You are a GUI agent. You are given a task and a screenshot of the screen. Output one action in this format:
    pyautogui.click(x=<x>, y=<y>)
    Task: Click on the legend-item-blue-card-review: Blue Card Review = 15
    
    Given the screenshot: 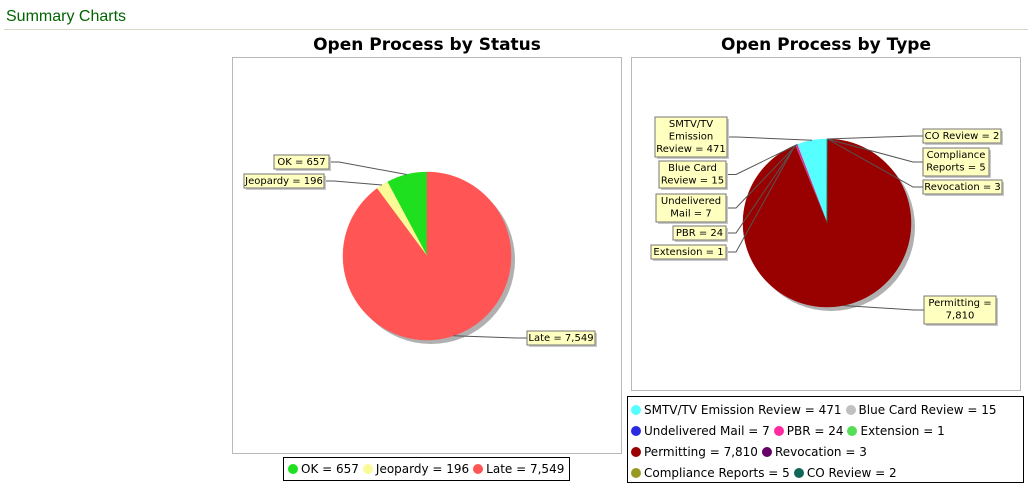 What is the action you would take?
    pyautogui.click(x=921, y=409)
    